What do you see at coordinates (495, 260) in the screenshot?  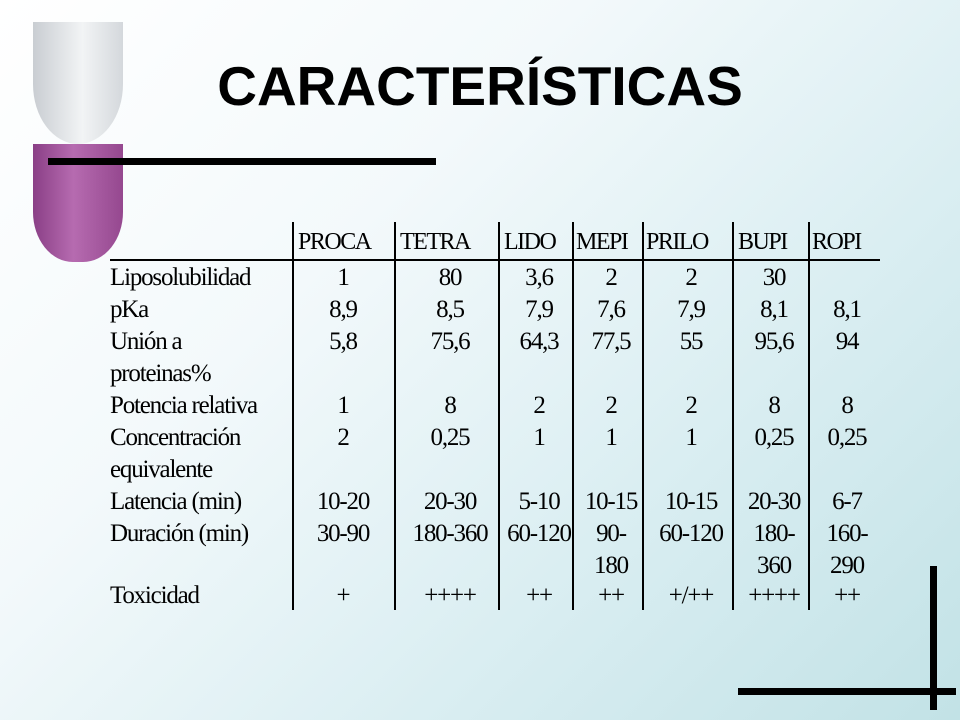 I see `header-divider` at bounding box center [495, 260].